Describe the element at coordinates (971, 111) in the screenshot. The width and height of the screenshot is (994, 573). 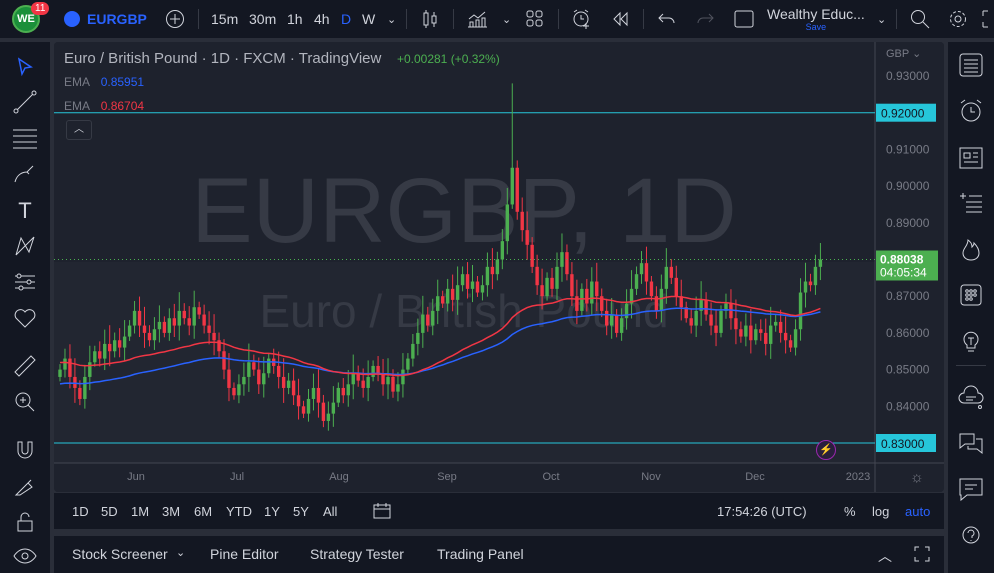
I see `alarm-clock-icon` at that location.